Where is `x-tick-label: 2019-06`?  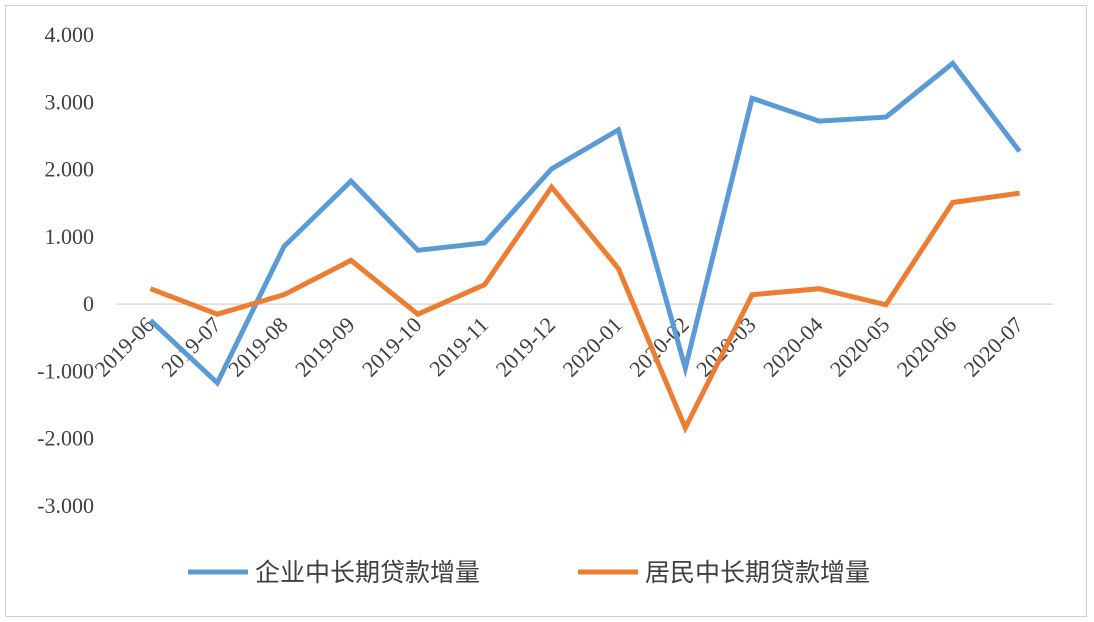
x-tick-label: 2019-06 is located at coordinates (124, 347).